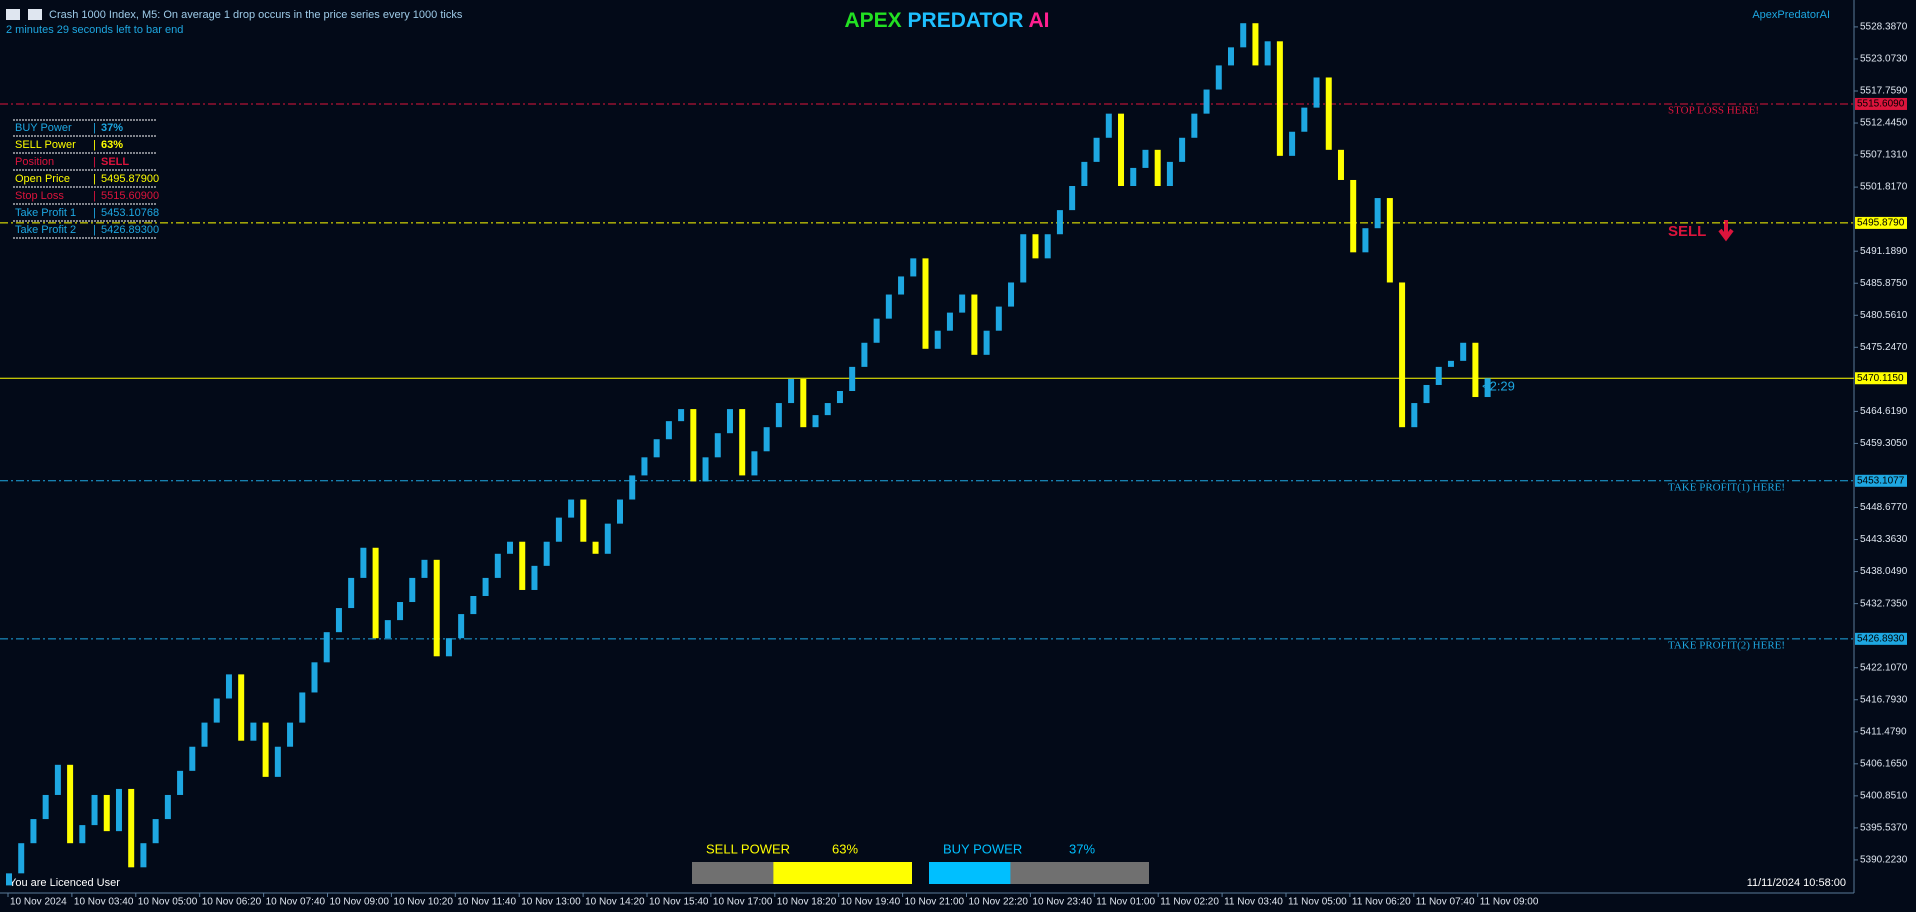 The height and width of the screenshot is (912, 1916). I want to click on y-tick-label: 5448.6770, so click(1884, 507).